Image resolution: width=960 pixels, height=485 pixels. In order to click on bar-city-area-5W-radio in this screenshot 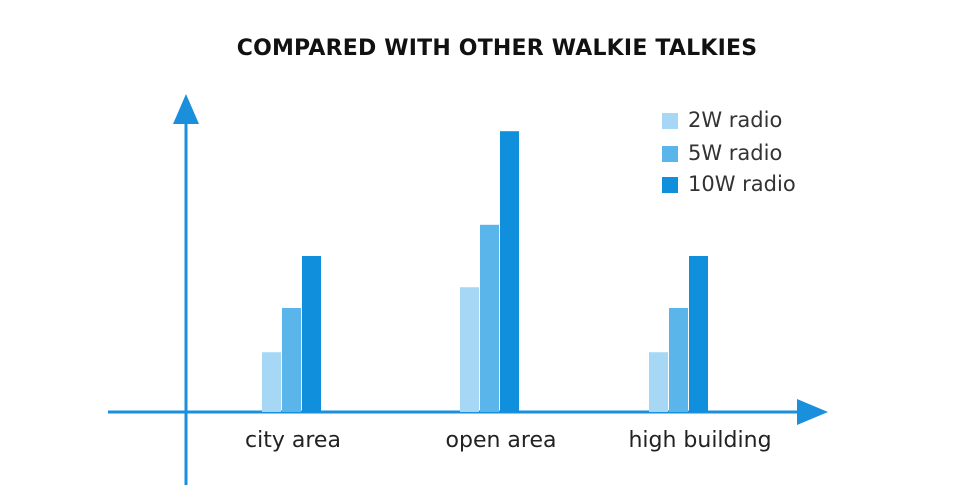, I will do `click(291, 360)`.